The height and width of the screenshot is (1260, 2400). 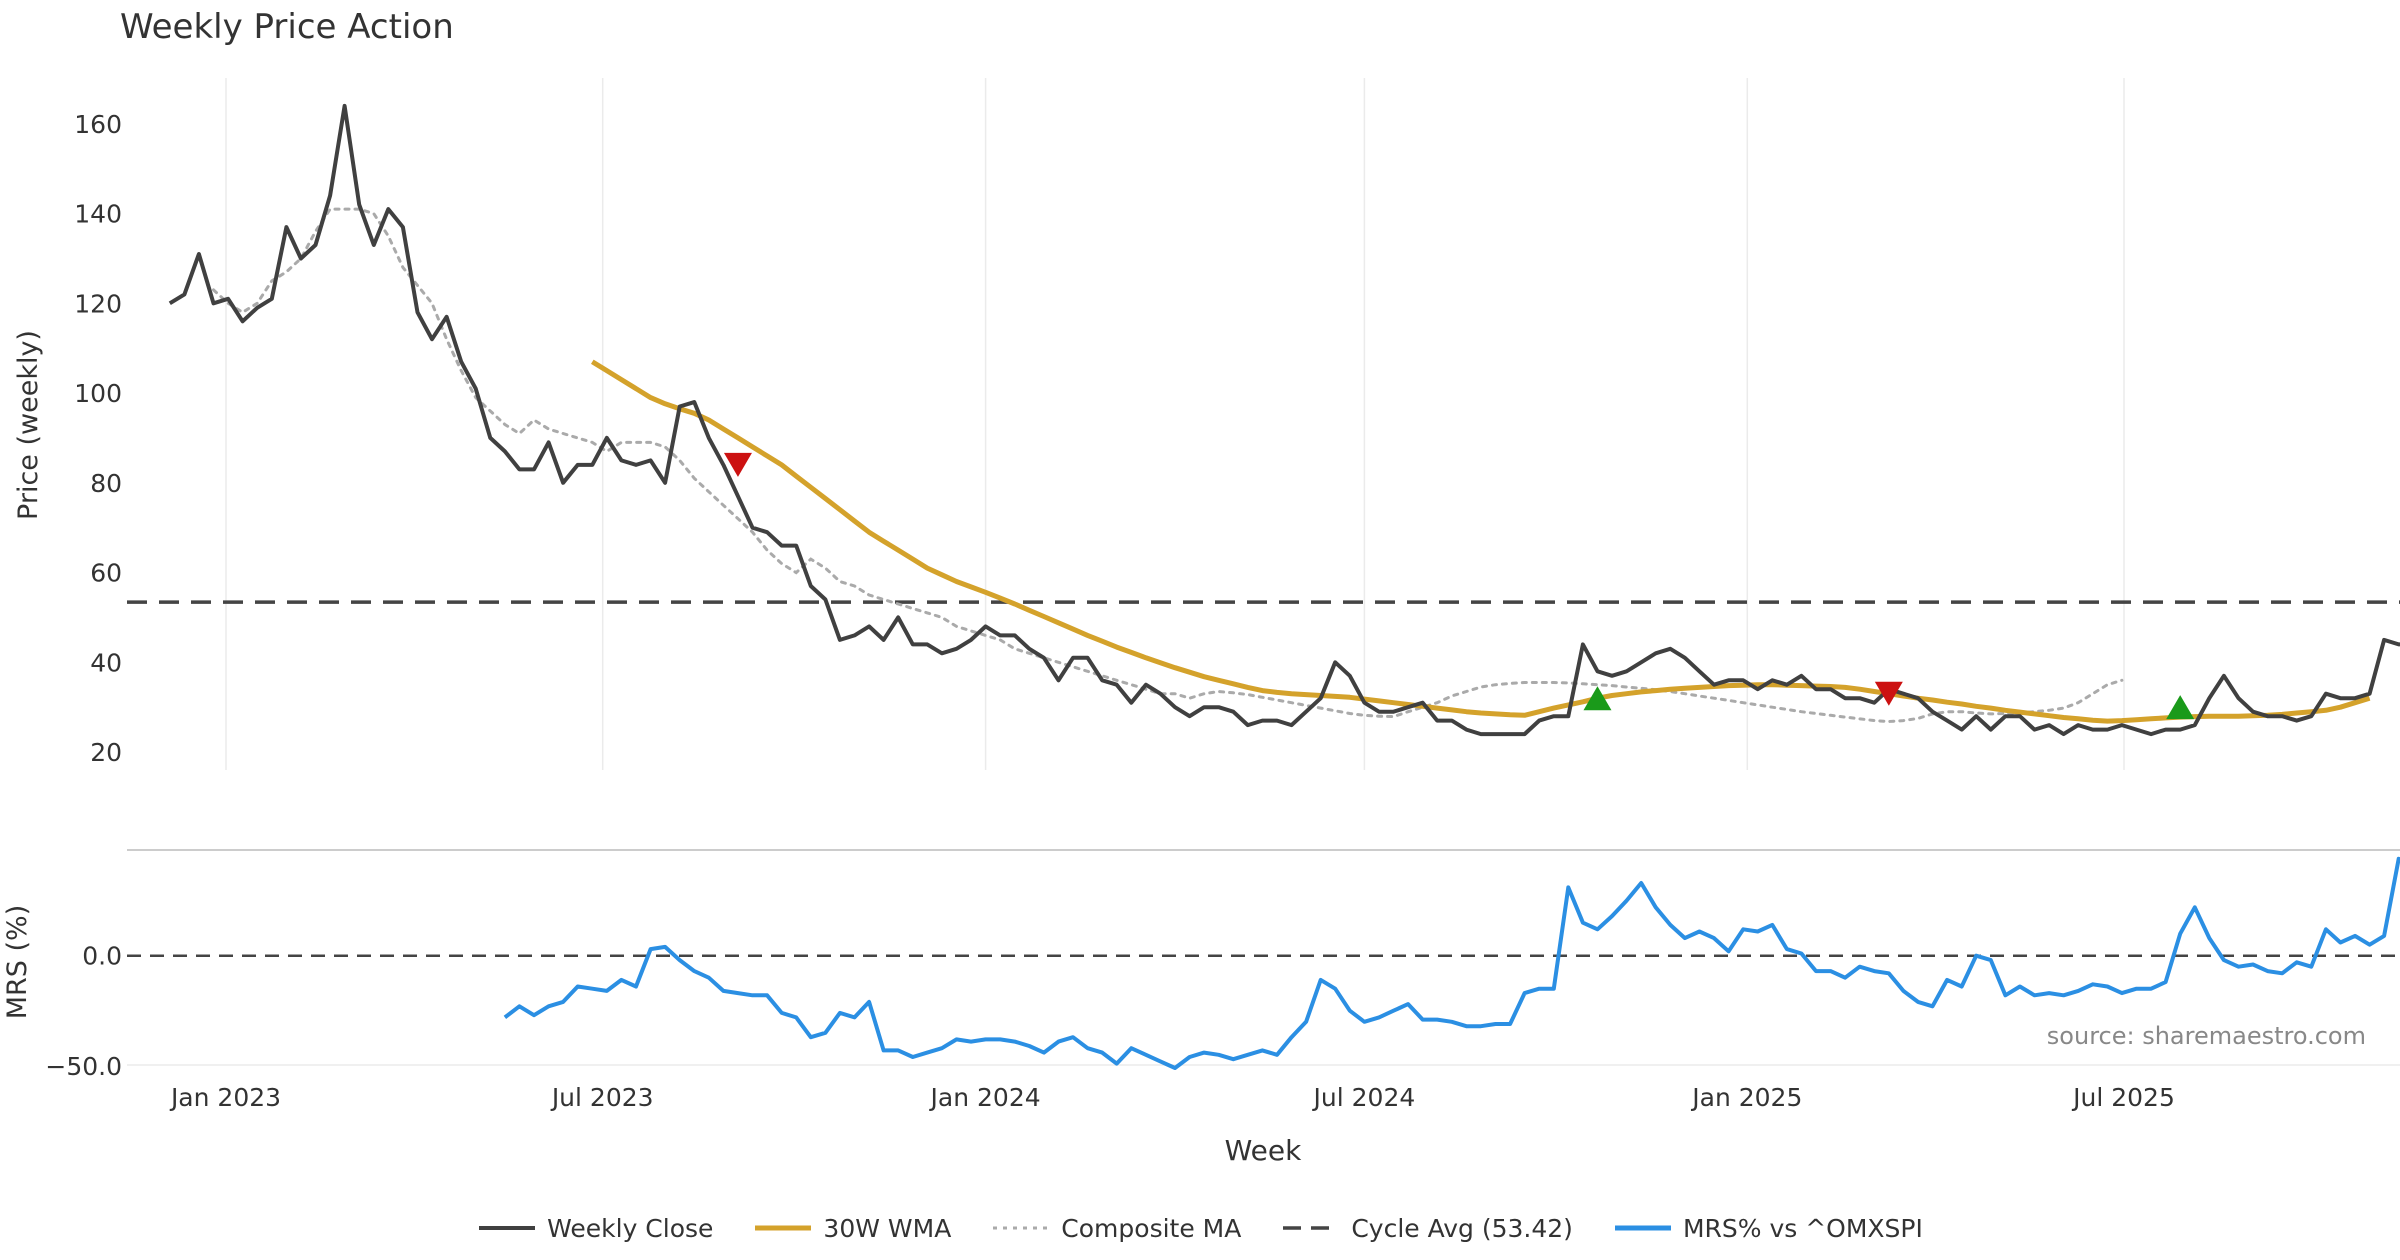 I want to click on legend-item: Weekly Close, so click(x=595, y=1228).